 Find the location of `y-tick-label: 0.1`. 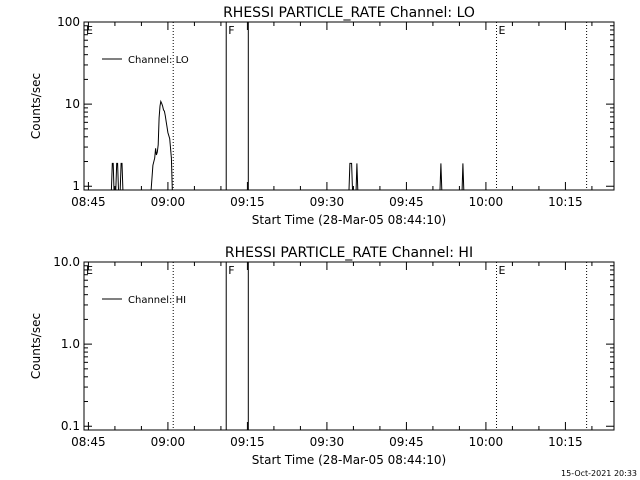

y-tick-label: 0.1 is located at coordinates (70, 426).